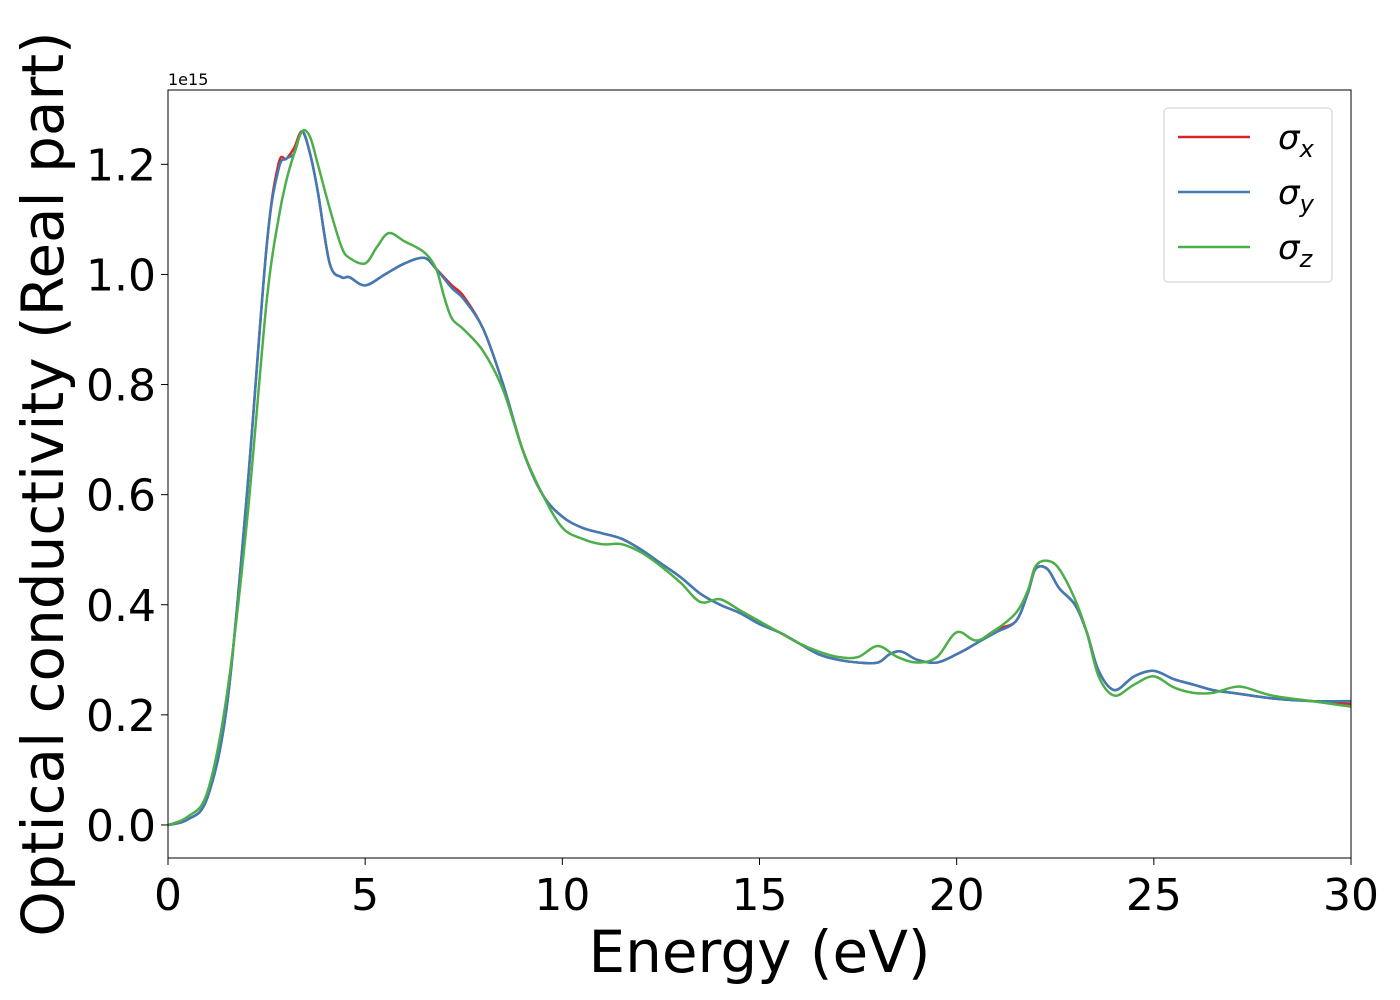 The width and height of the screenshot is (1400, 1000). What do you see at coordinates (188, 79) in the screenshot?
I see `y-offset-label: 1e15` at bounding box center [188, 79].